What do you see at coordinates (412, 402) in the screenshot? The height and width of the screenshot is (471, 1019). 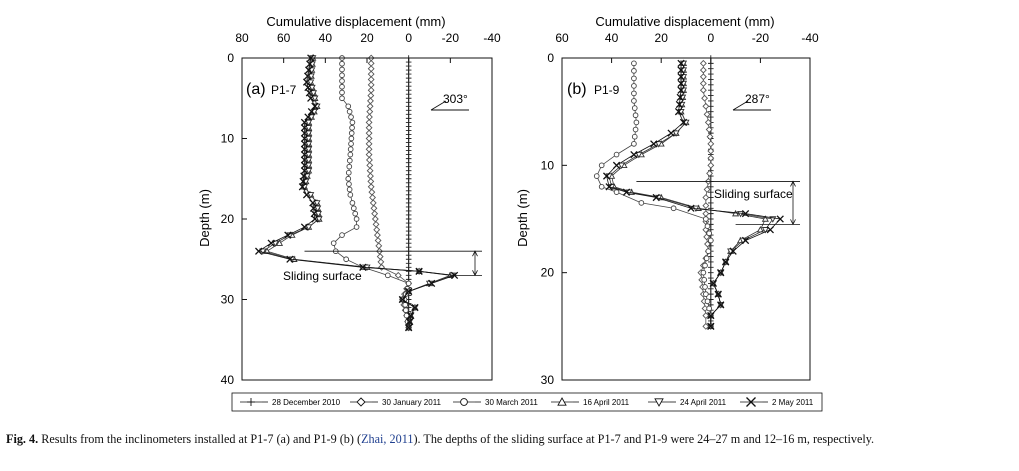 I see `legend-label: 30 January 2011` at bounding box center [412, 402].